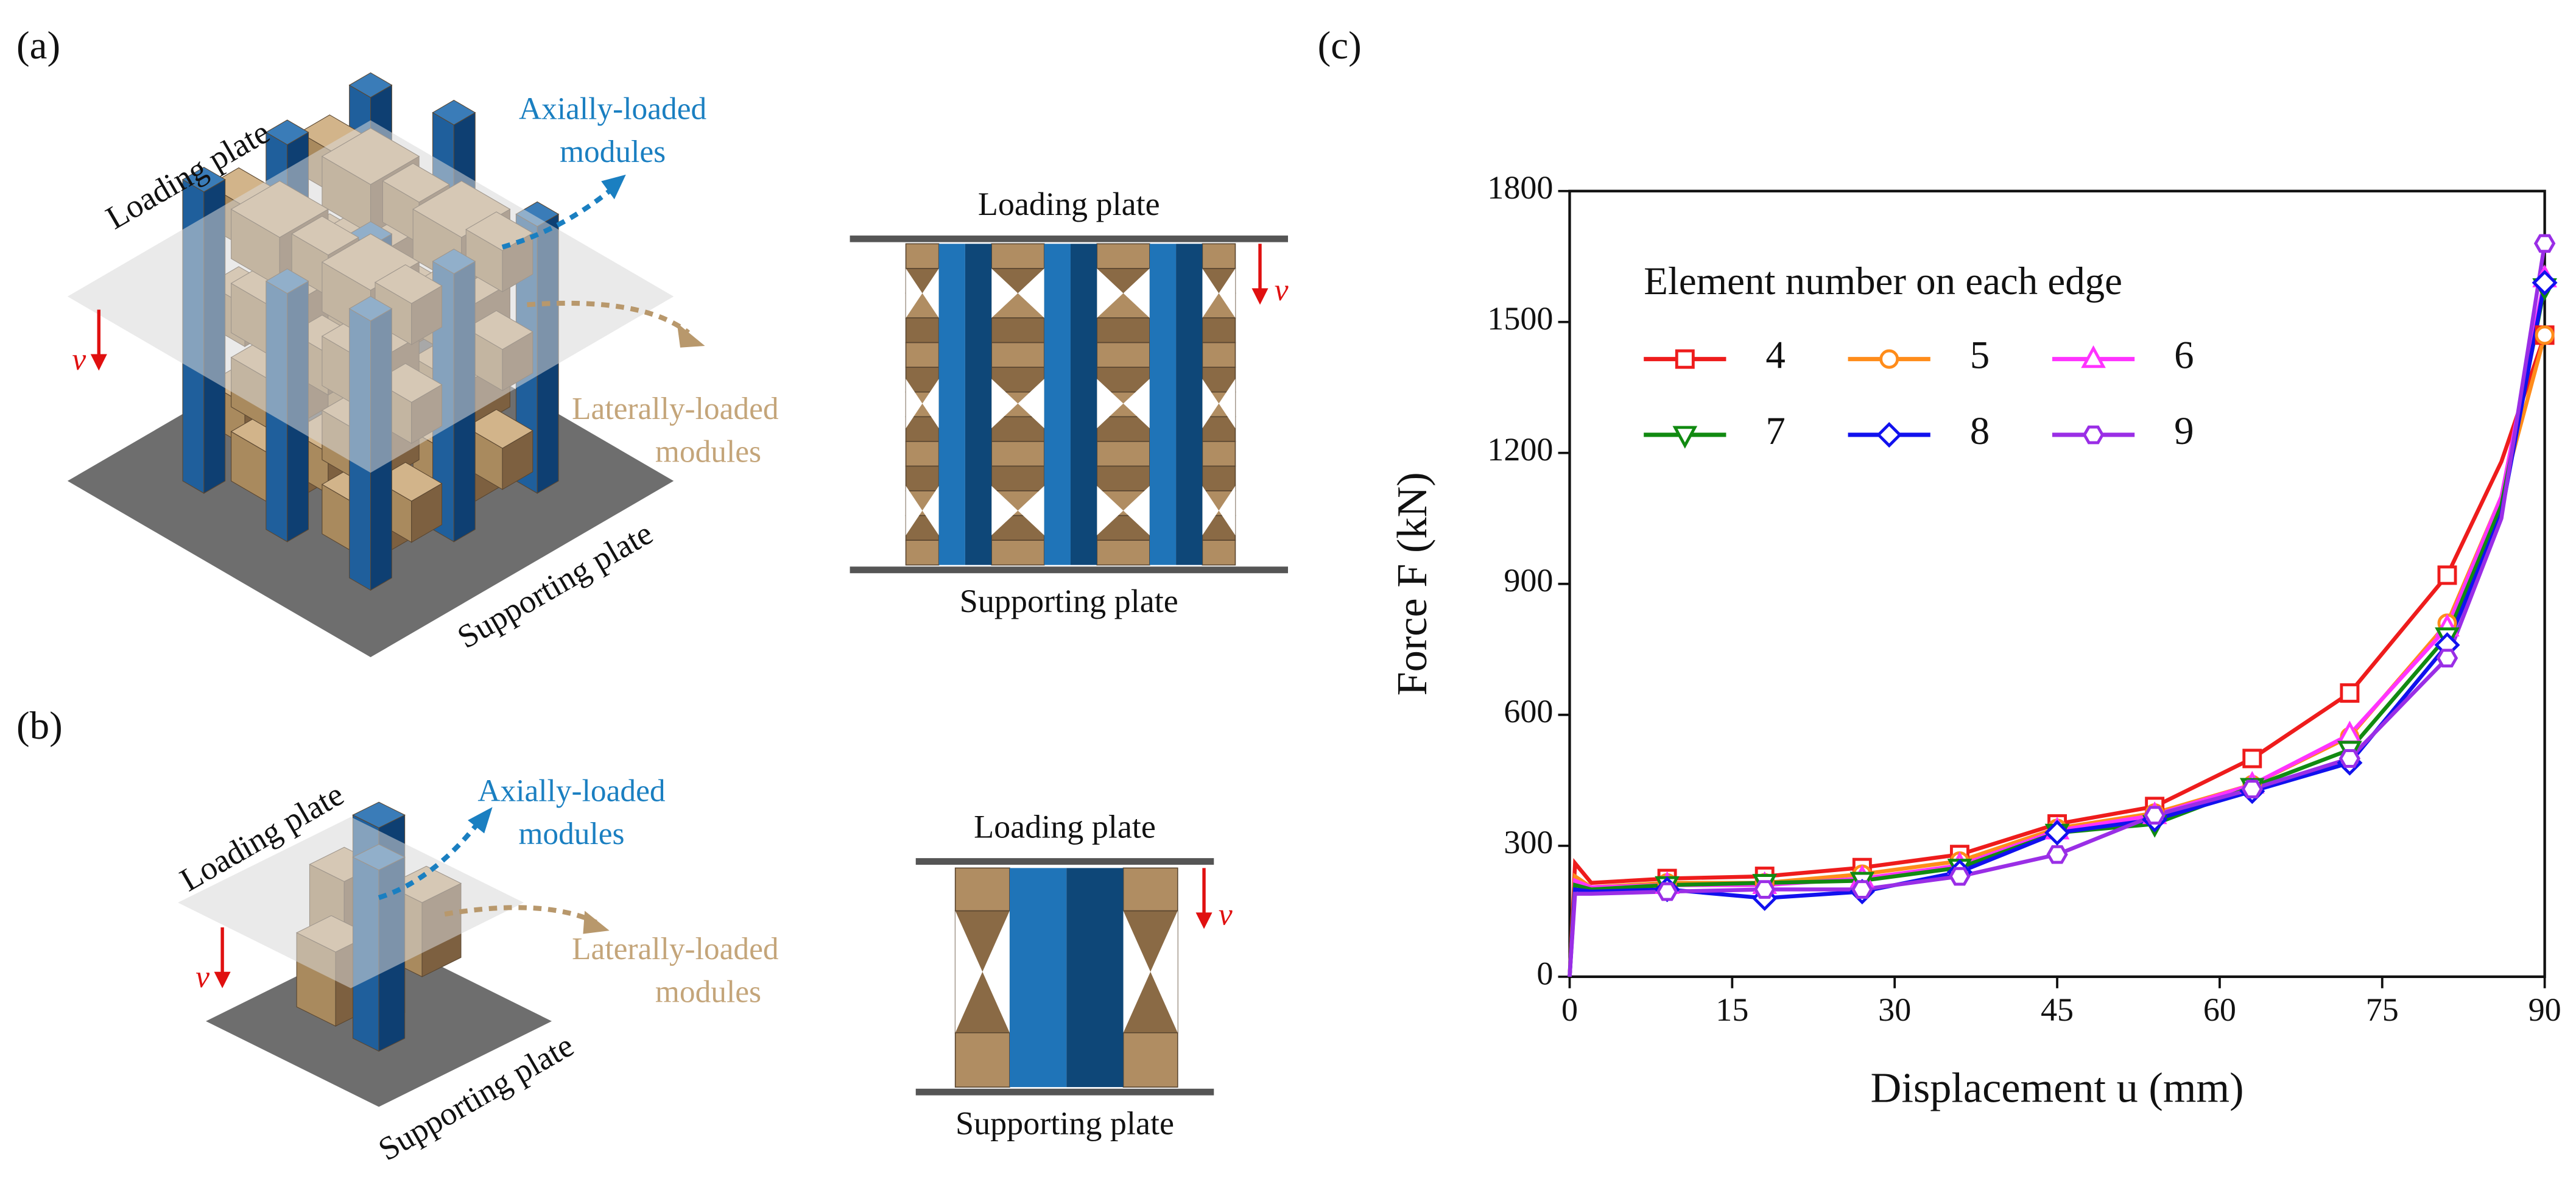 The width and height of the screenshot is (2576, 1193). What do you see at coordinates (1883, 281) in the screenshot?
I see `legend-title: Element number on each edge` at bounding box center [1883, 281].